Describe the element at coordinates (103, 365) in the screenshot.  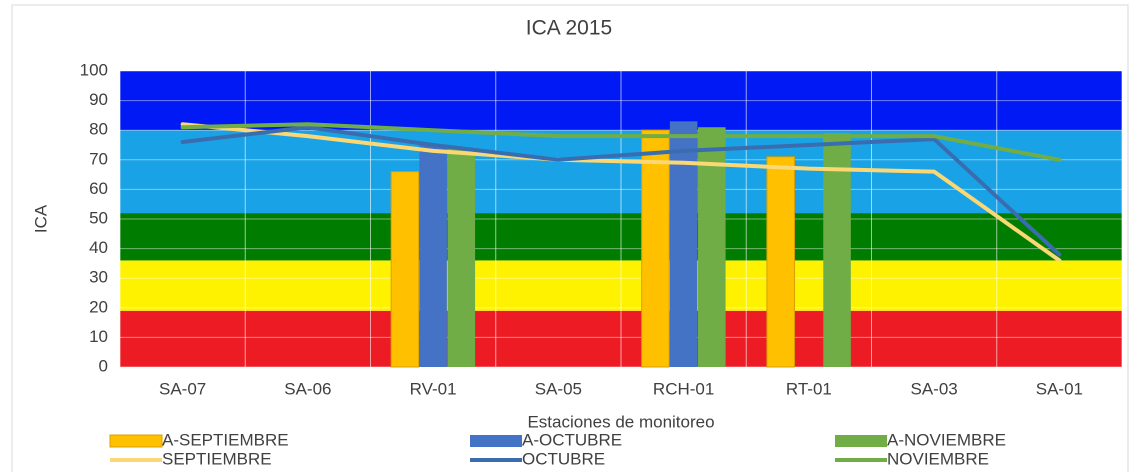
I see `y-tick-label: 0` at that location.